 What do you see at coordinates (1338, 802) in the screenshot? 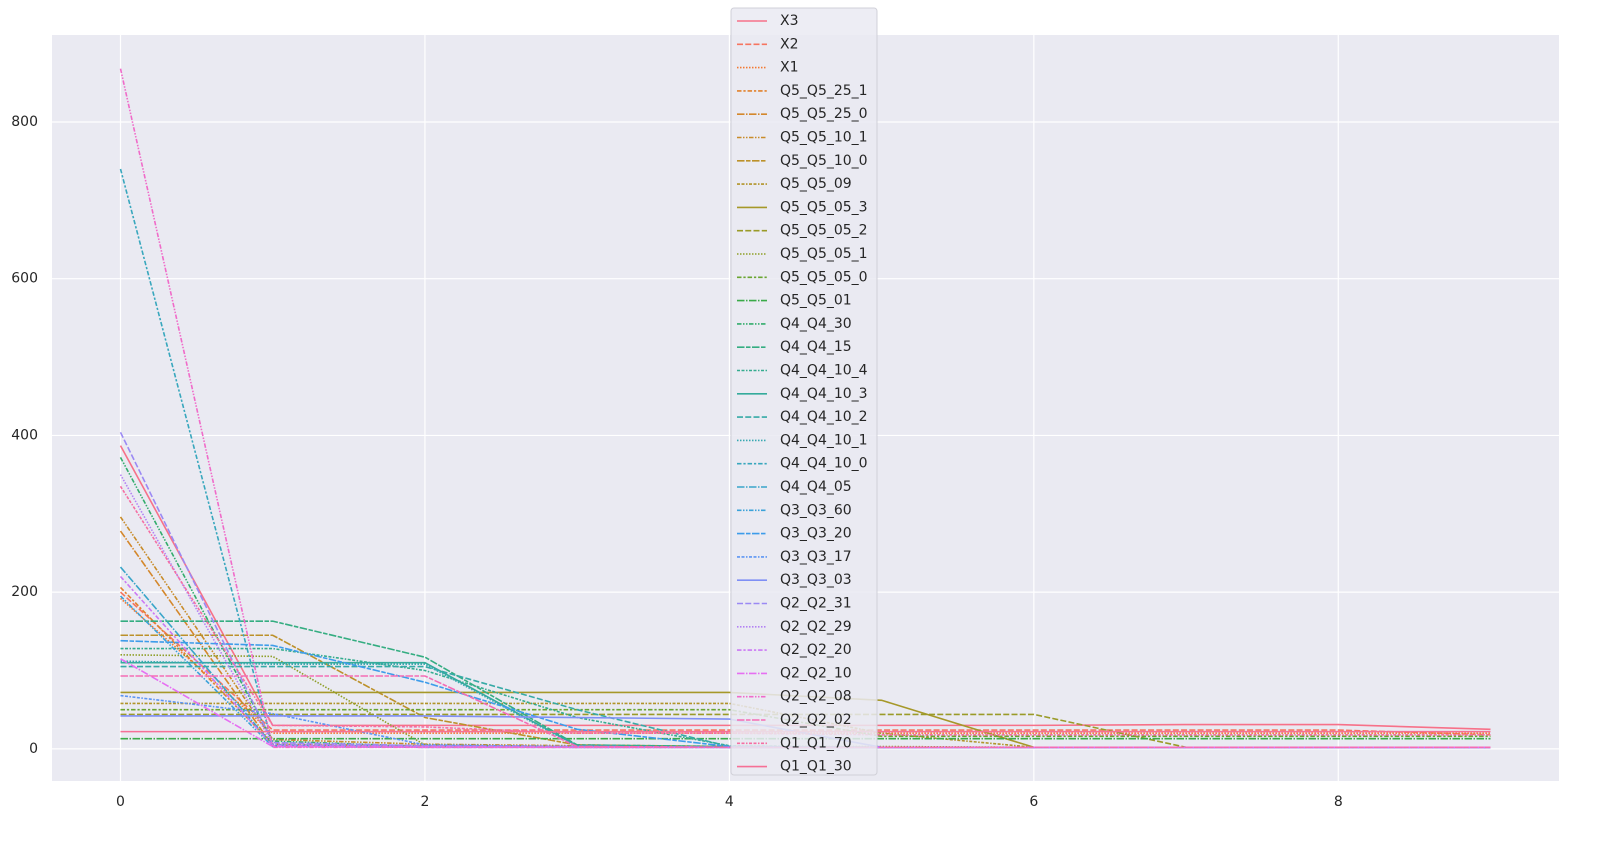
I see `x-tick-label: 8` at bounding box center [1338, 802].